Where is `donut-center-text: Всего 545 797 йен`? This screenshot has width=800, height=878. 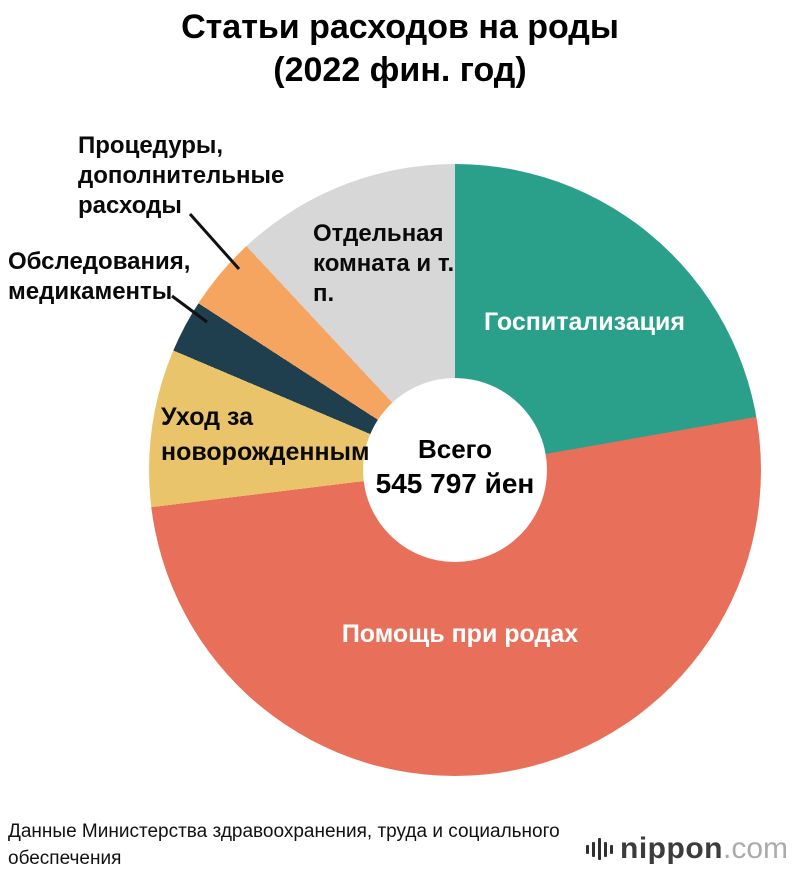 donut-center-text: Всего 545 797 йен is located at coordinates (455, 467).